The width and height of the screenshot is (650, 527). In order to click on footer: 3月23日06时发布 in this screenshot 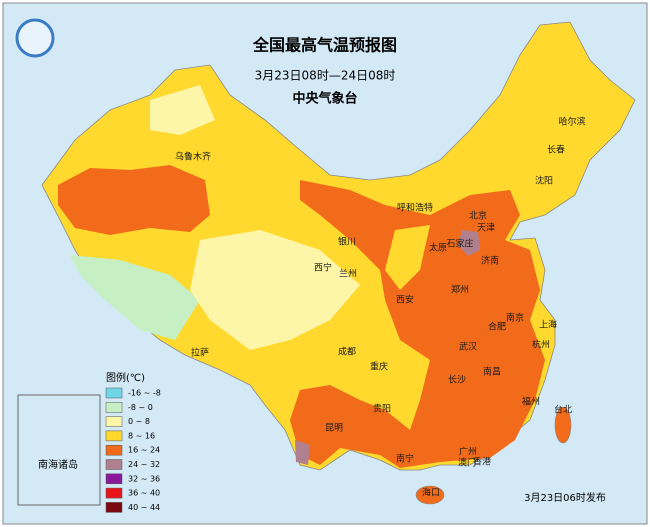, I will do `click(565, 497)`.